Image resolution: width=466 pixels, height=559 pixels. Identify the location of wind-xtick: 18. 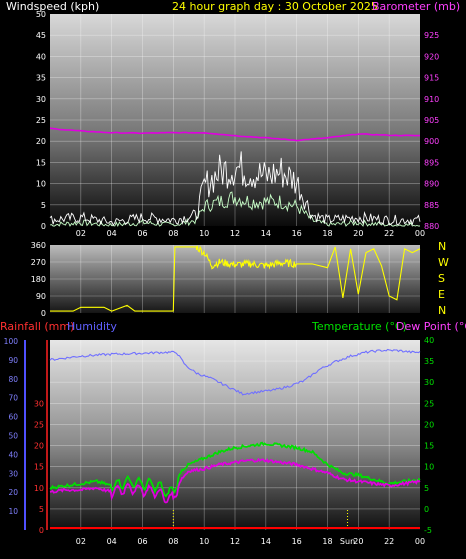
(327, 233).